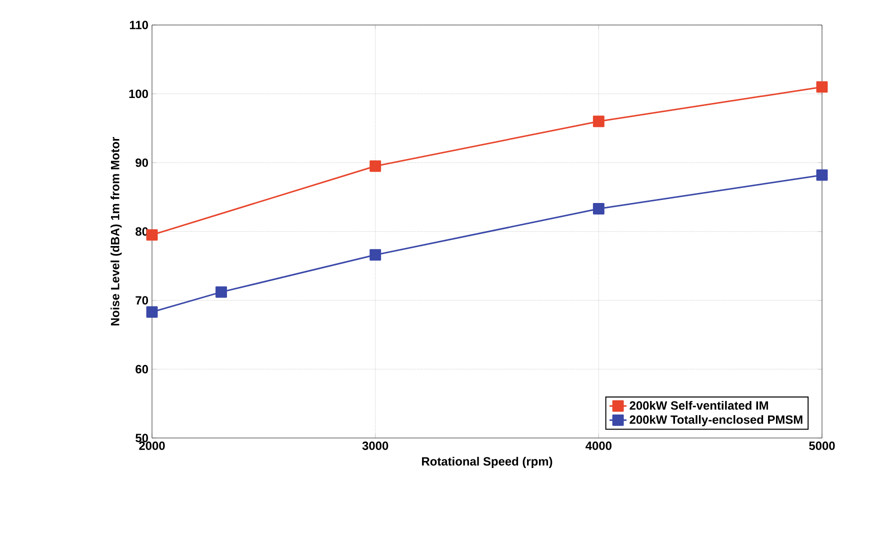  Describe the element at coordinates (116, 231) in the screenshot. I see `y-axis-title: Noise Level (dBA) 1m from Motor` at that location.